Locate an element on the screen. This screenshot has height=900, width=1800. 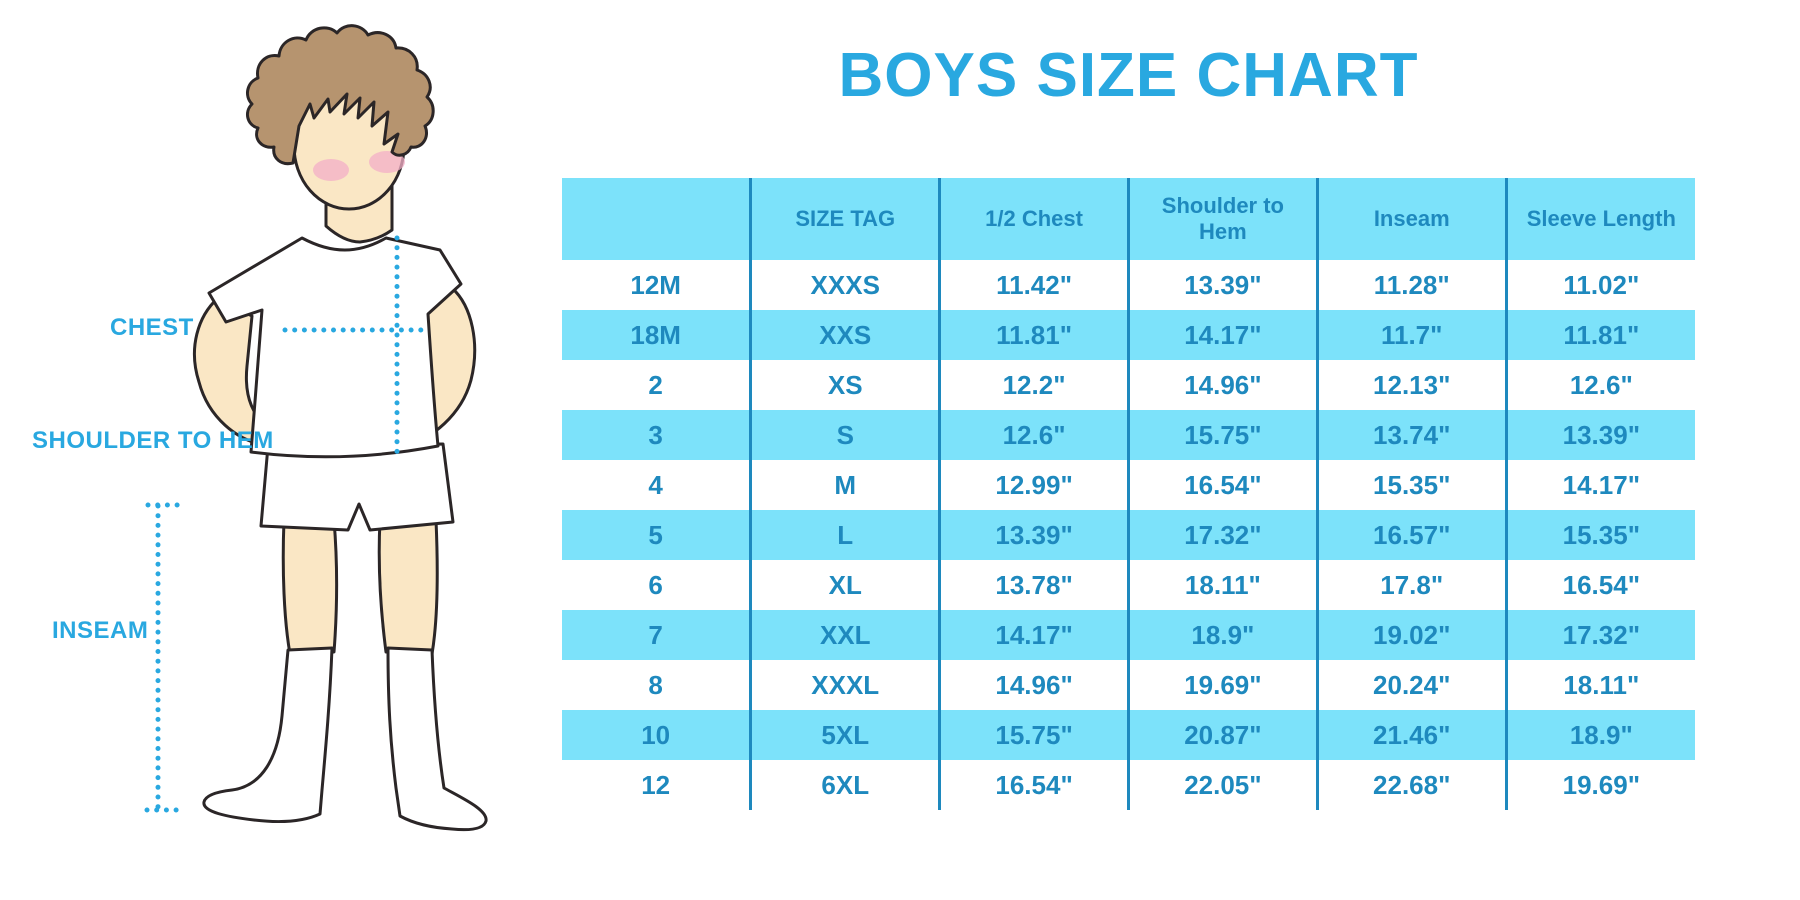
measurement-value-cell: 13.74" is located at coordinates (1411, 435).